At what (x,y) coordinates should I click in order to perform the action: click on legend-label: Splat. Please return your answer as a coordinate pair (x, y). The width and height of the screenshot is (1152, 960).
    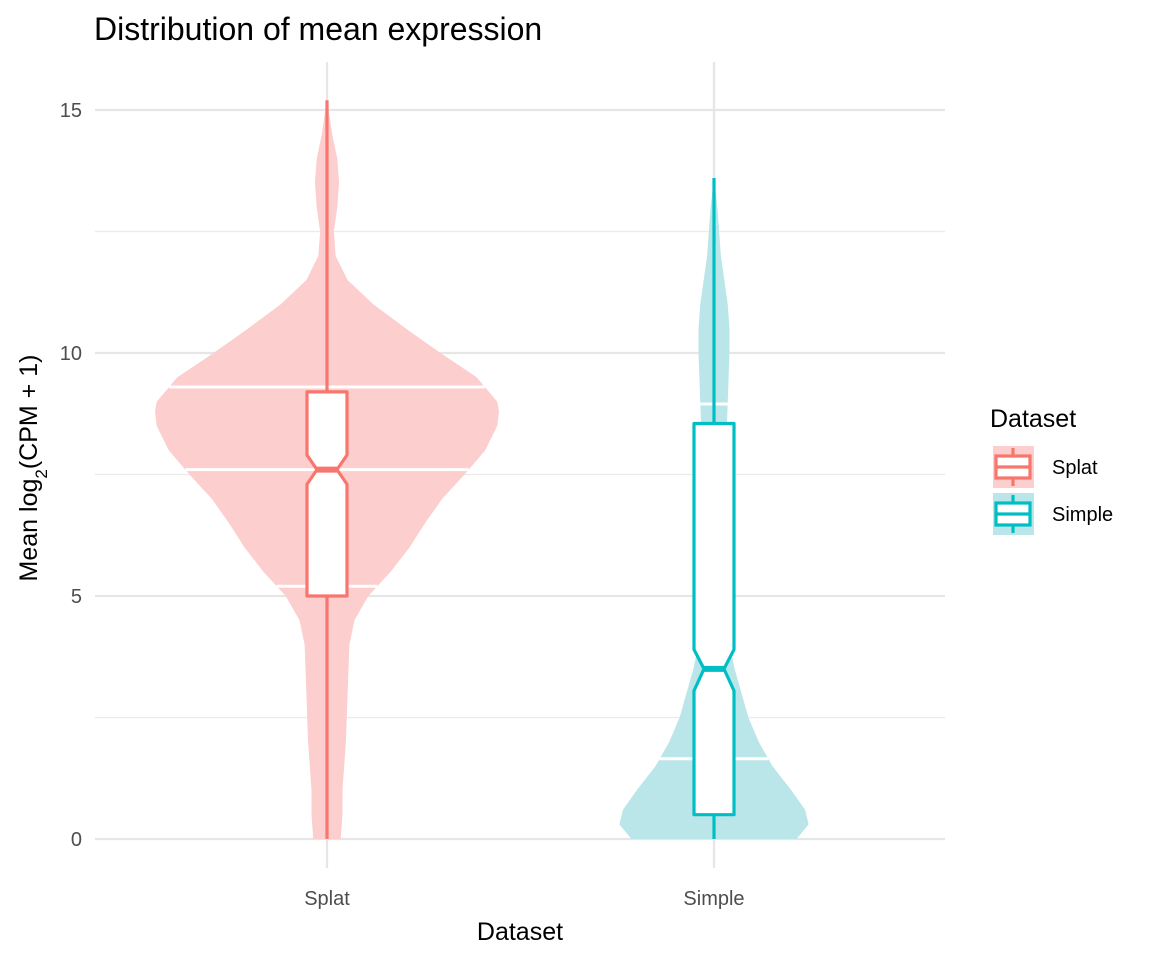
    Looking at the image, I should click on (1075, 468).